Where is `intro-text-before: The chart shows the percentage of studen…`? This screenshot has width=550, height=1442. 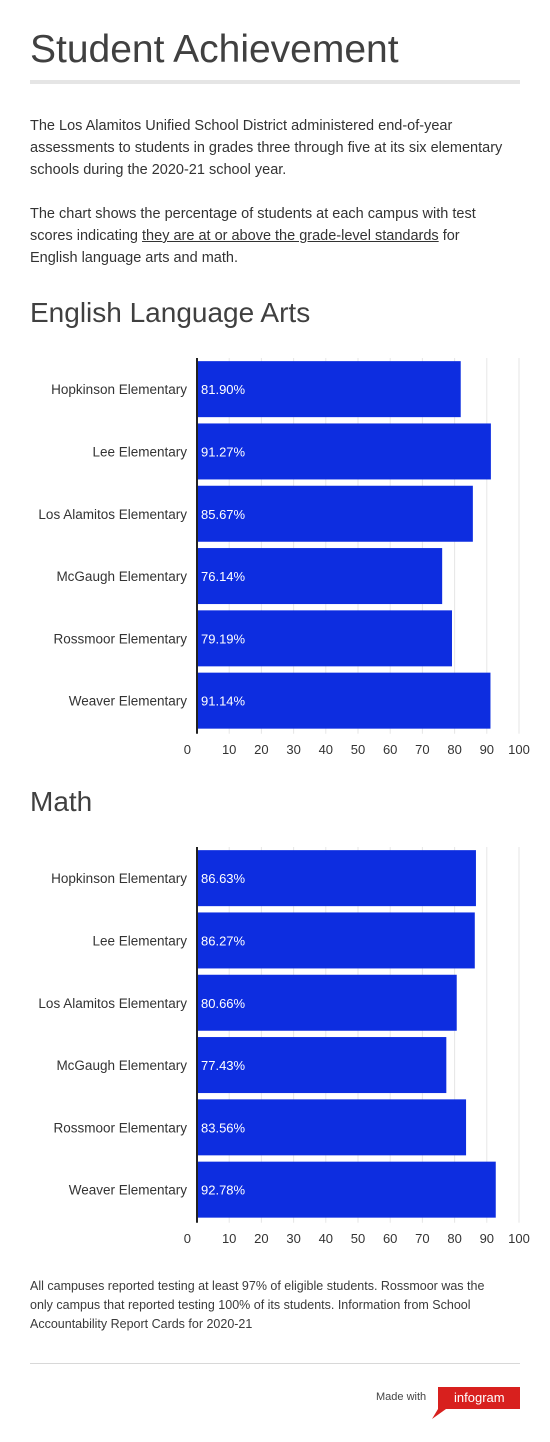 intro-text-before: The chart shows the percentage of studen… is located at coordinates (253, 225).